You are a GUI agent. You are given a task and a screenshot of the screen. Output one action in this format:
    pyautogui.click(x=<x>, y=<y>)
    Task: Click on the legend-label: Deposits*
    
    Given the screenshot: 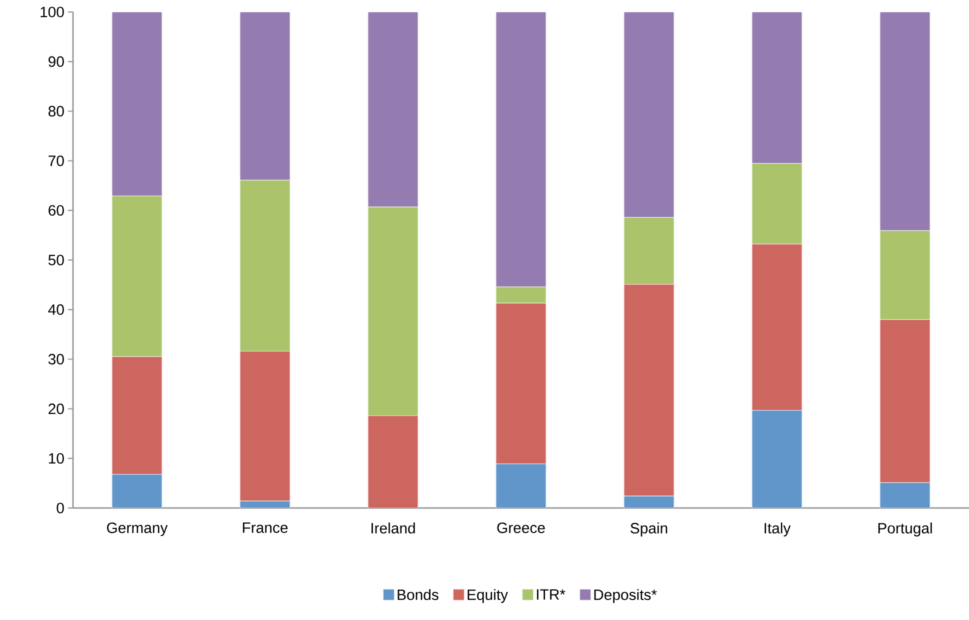 What is the action you would take?
    pyautogui.click(x=625, y=596)
    